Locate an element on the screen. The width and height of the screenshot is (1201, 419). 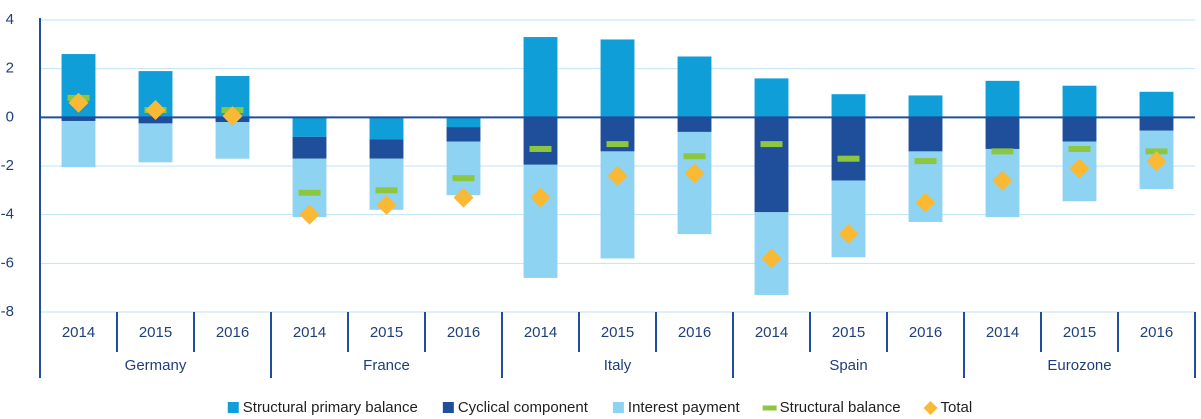
group-label: Eurozone is located at coordinates (1079, 365).